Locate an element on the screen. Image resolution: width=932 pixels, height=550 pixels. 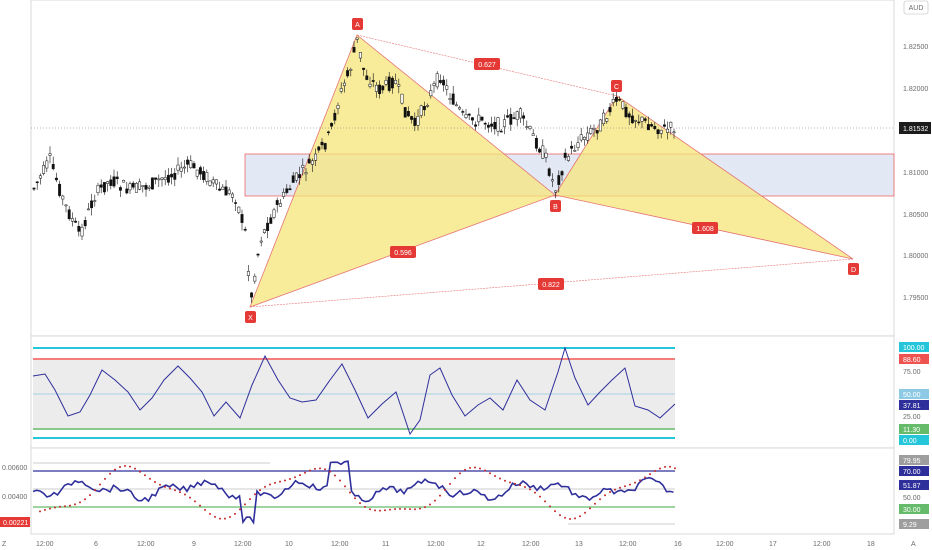
time-axis-corner-left: Z is located at coordinates (4, 544).